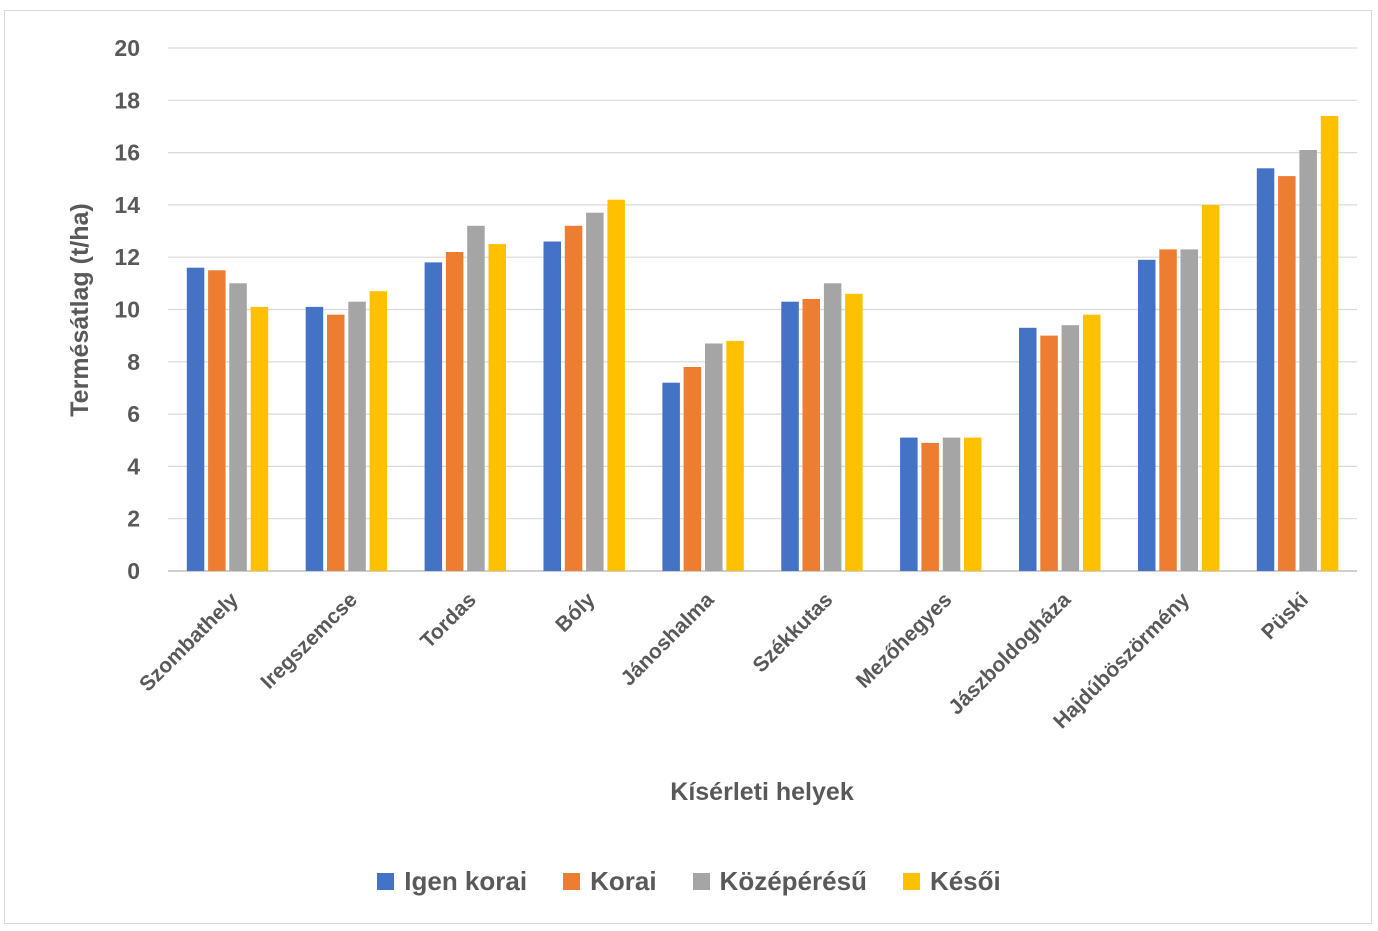 Image resolution: width=1378 pixels, height=931 pixels. Describe the element at coordinates (1308, 360) in the screenshot. I see `bar-középérésű-9` at that location.